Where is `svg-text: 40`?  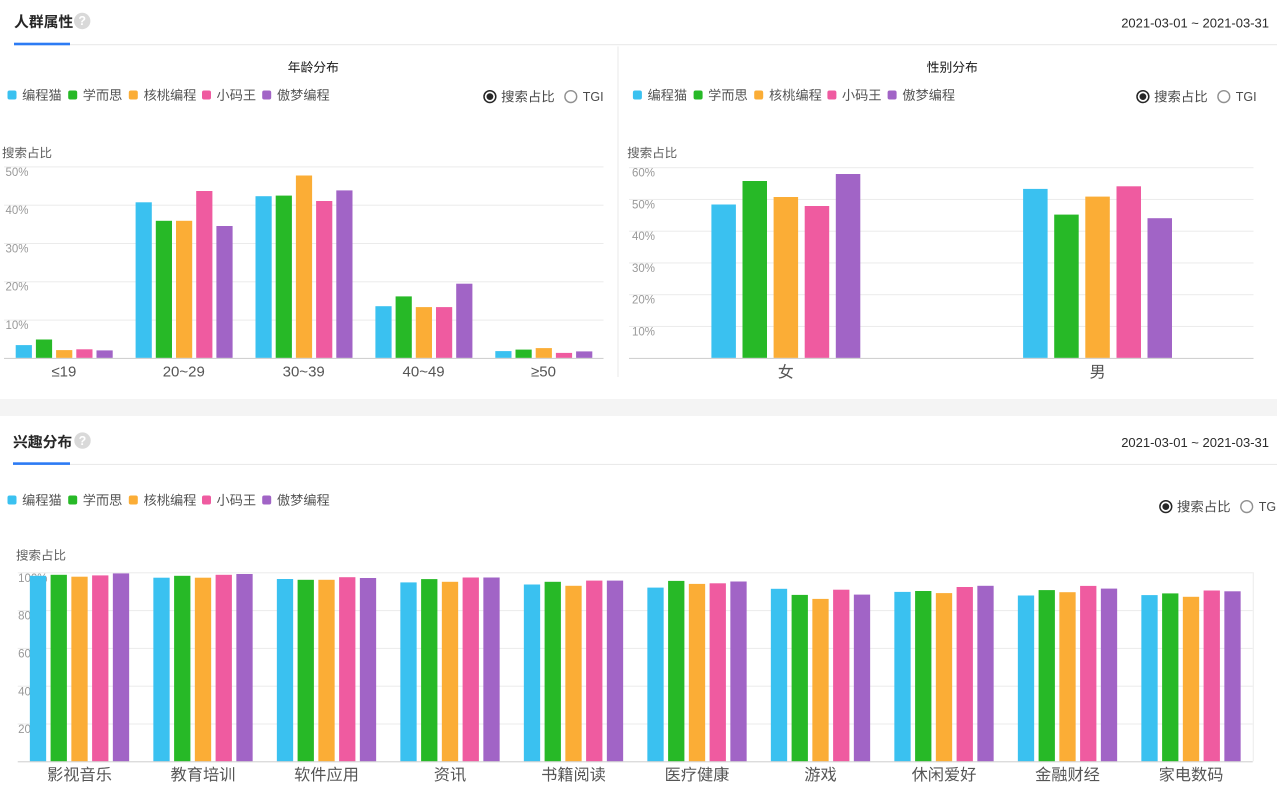 svg-text: 40 is located at coordinates (24, 692).